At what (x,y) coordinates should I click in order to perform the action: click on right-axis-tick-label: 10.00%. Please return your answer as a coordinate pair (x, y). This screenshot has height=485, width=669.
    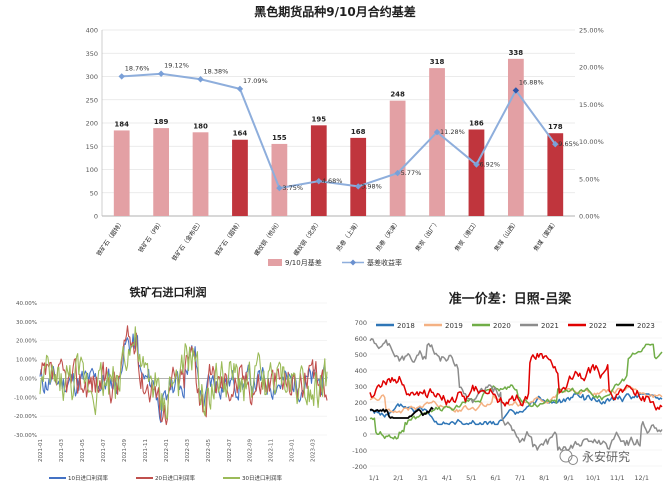
    Looking at the image, I should click on (591, 142).